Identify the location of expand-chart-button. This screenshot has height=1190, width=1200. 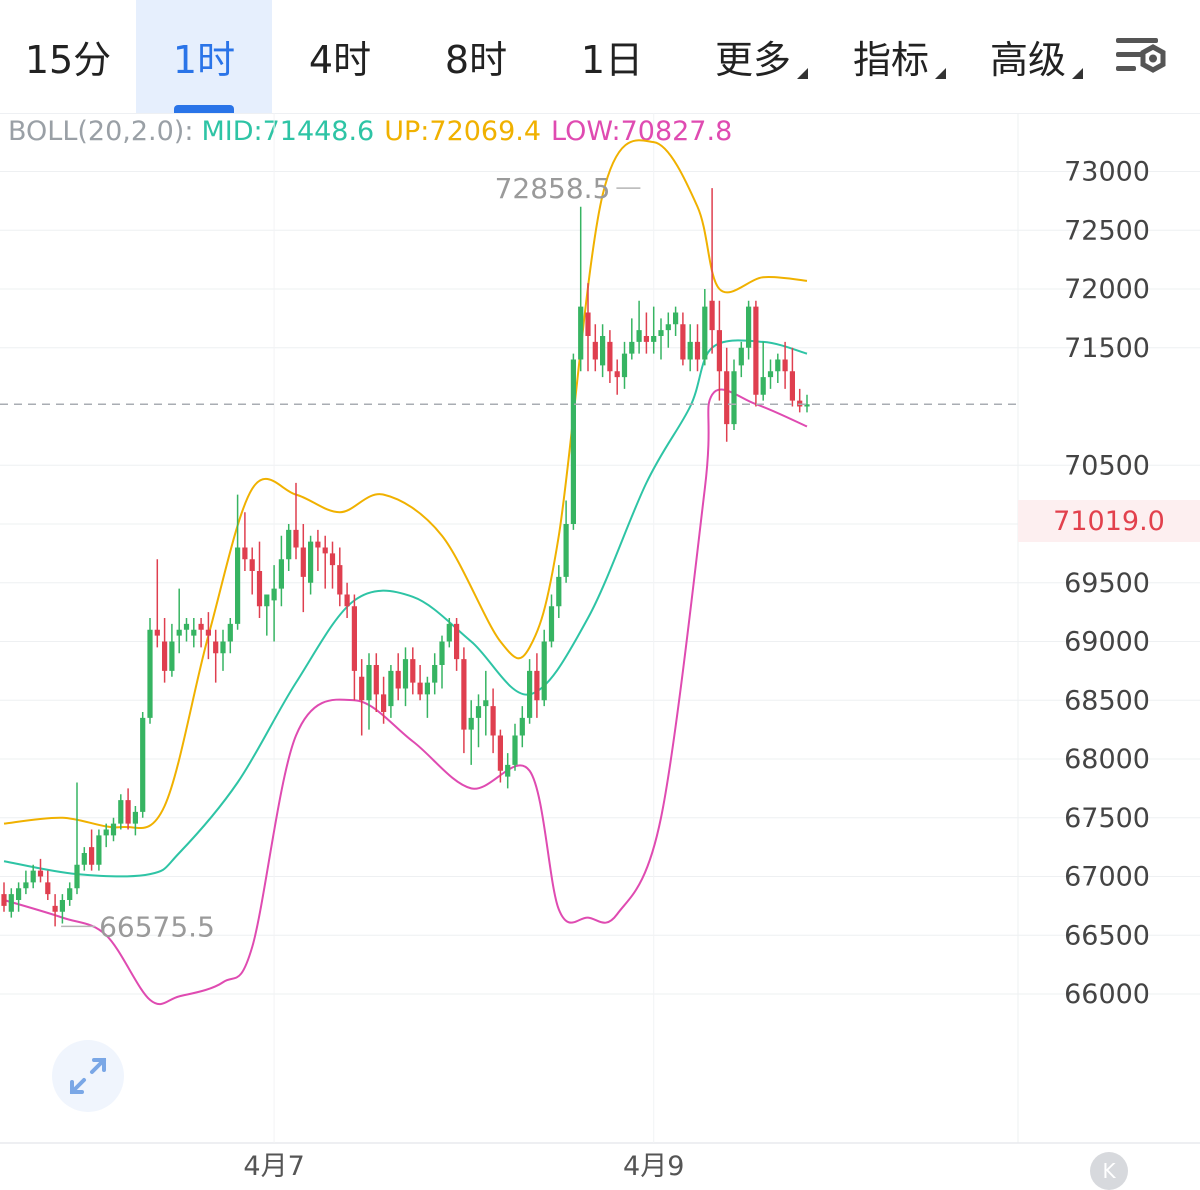
(88, 1076).